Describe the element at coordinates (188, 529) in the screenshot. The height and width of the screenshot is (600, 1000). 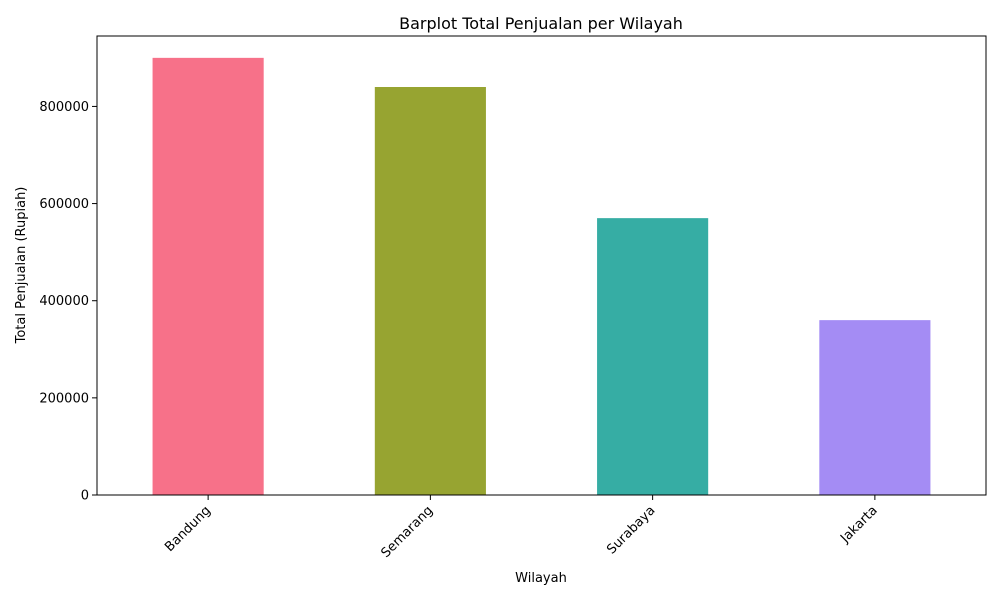
I see `x-tick-label: Bandung` at that location.